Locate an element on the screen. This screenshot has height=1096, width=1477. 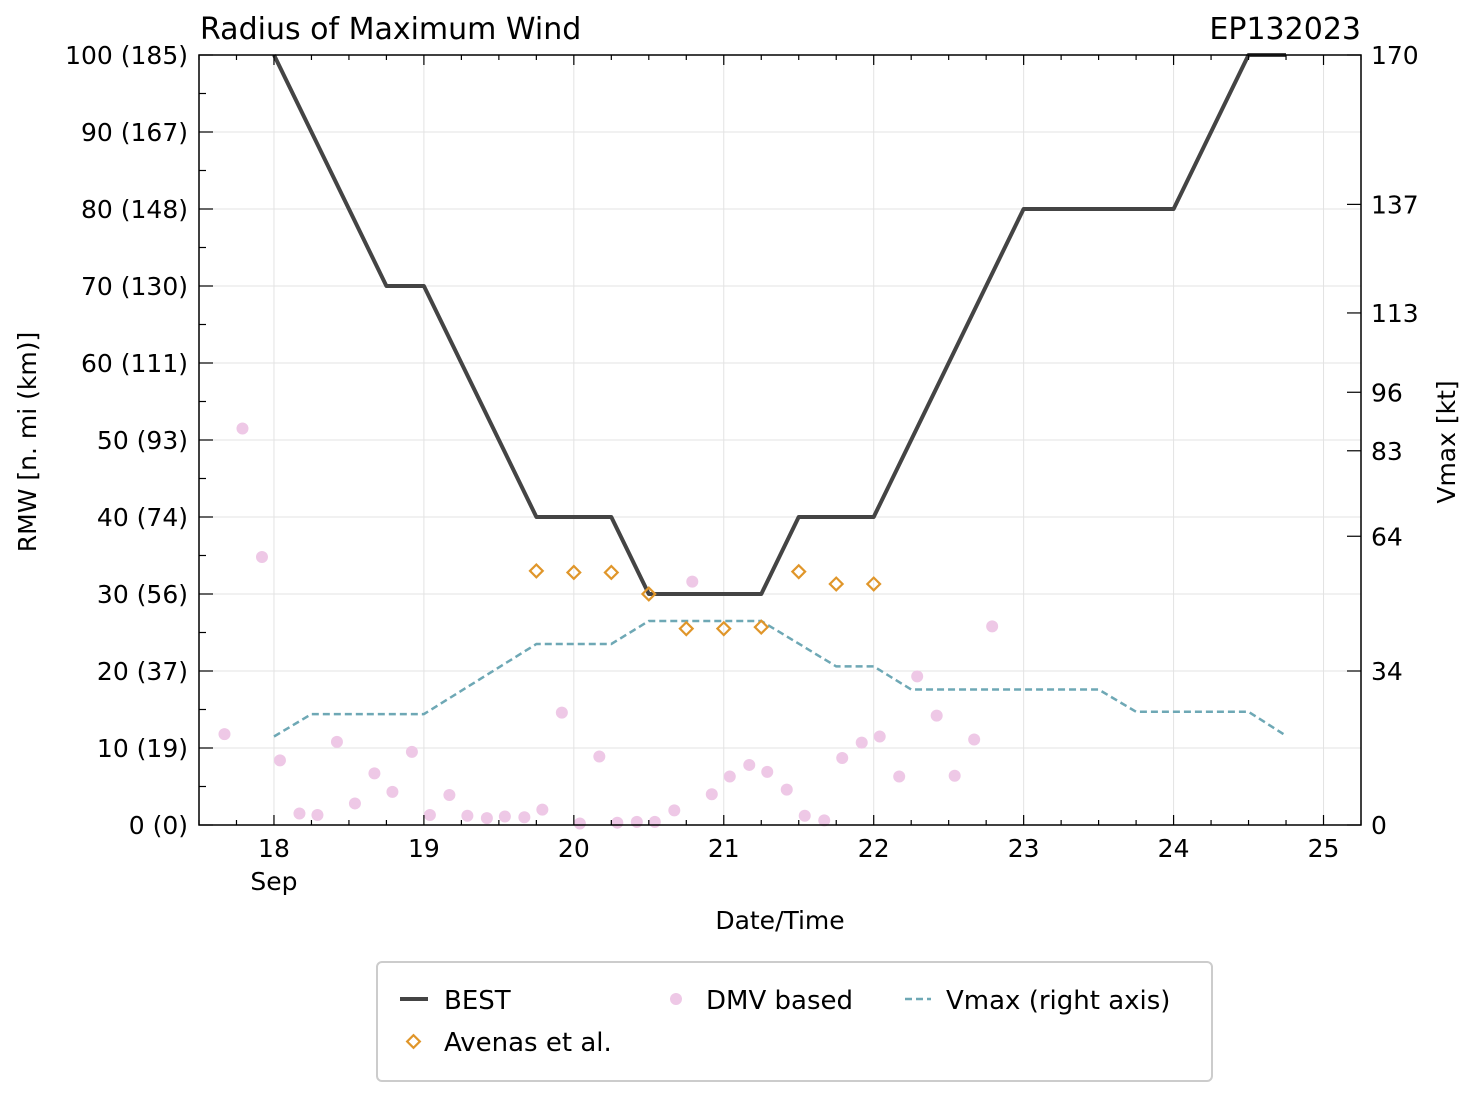
y-tick-label: 0 (0) is located at coordinates (158, 825).